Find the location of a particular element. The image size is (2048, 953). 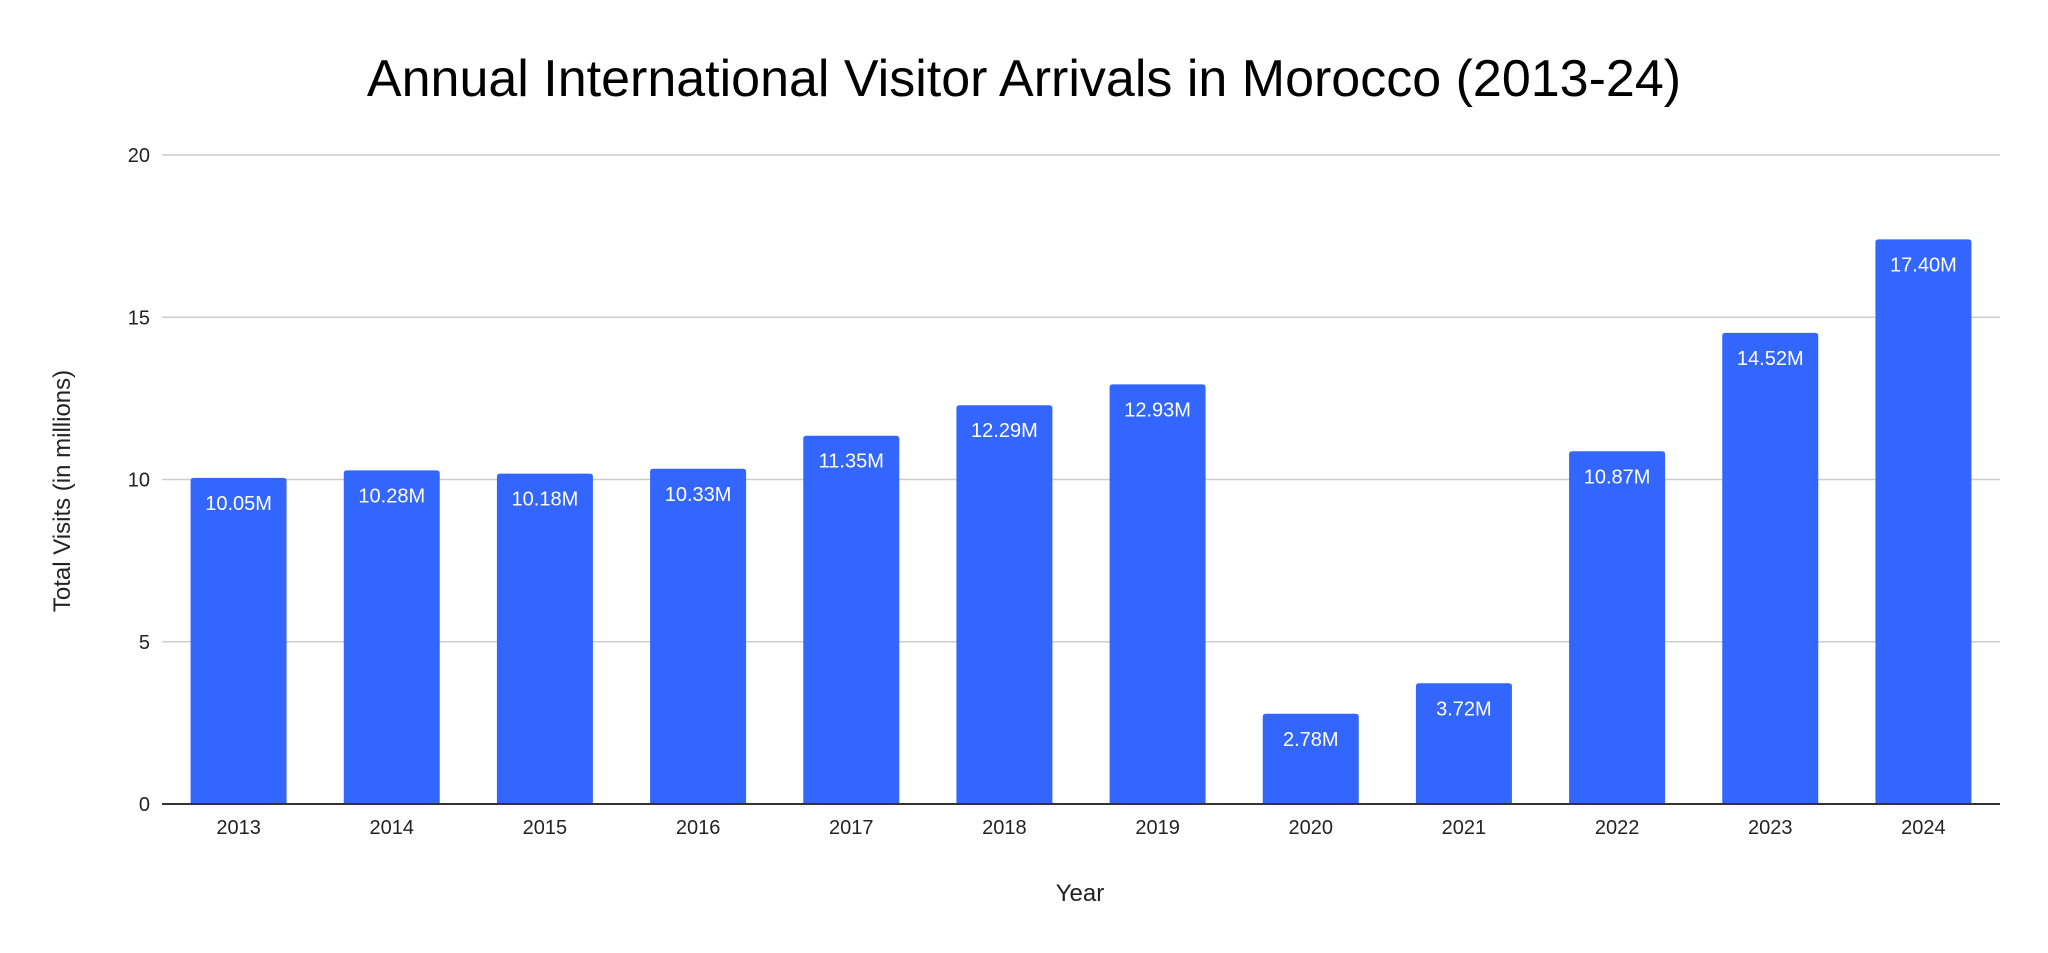

y-tick-label: 10 is located at coordinates (139, 481).